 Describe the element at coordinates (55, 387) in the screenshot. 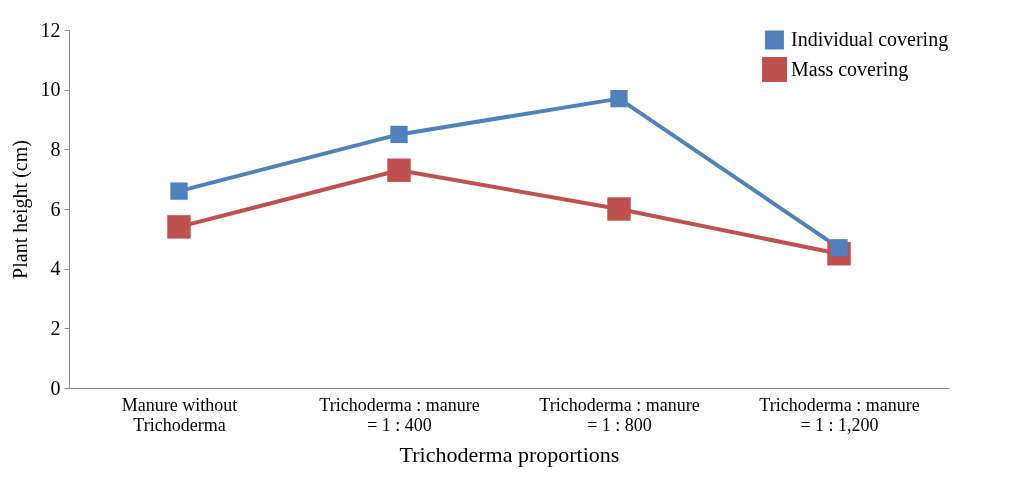

I see `y-tick-label: 0` at that location.